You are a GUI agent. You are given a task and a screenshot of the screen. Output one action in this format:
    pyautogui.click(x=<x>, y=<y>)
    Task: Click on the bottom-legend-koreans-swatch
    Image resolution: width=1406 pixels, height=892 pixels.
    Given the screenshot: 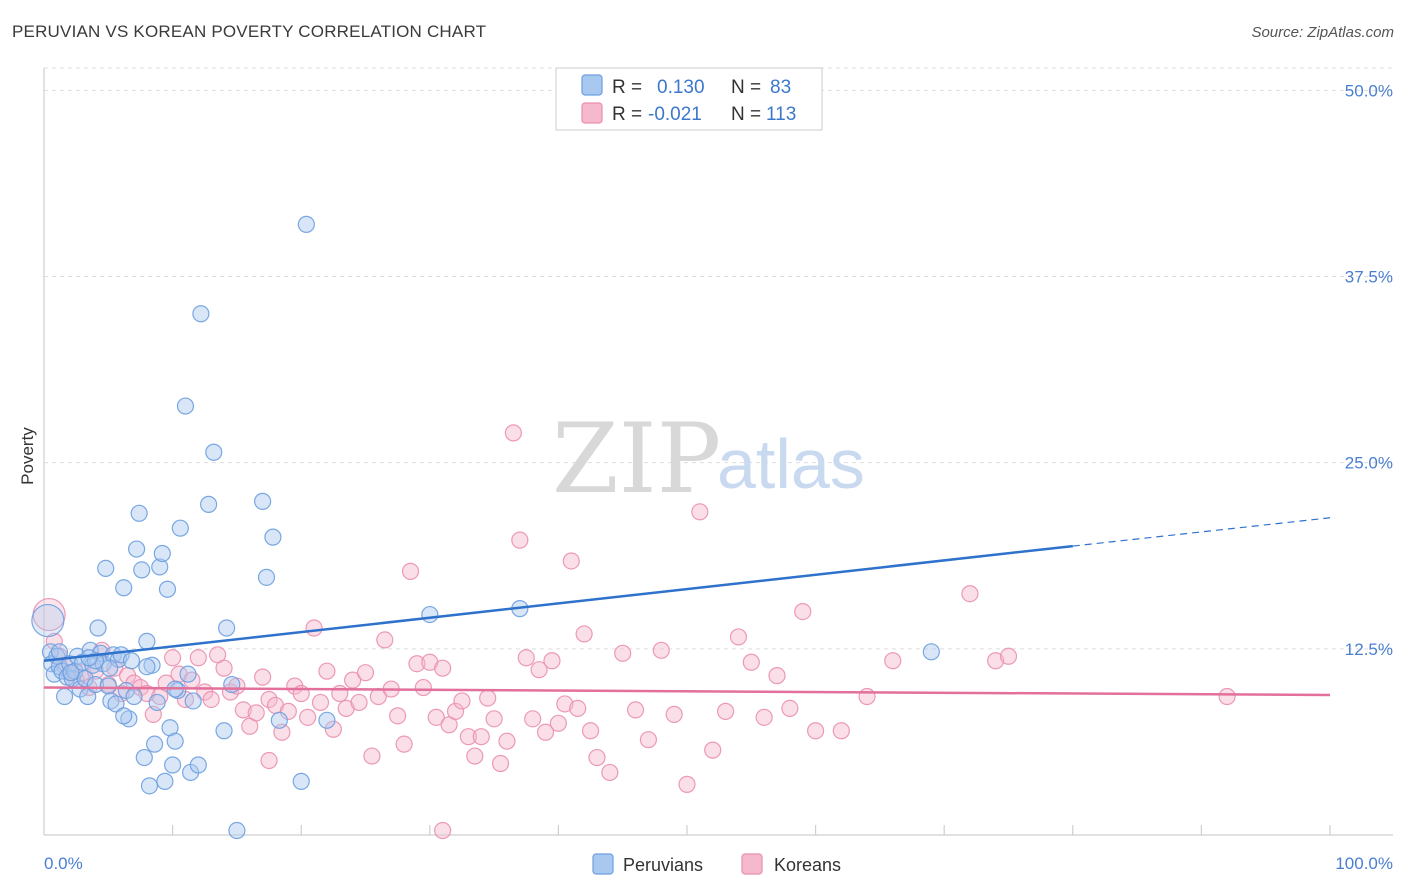 What is the action you would take?
    pyautogui.click(x=752, y=864)
    